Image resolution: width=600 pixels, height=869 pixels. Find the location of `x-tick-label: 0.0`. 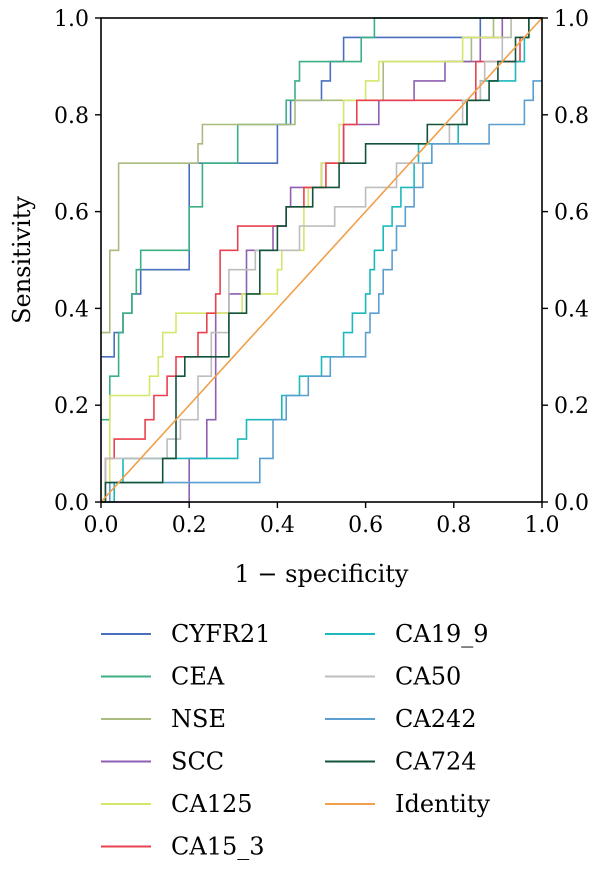

x-tick-label: 0.0 is located at coordinates (101, 525).